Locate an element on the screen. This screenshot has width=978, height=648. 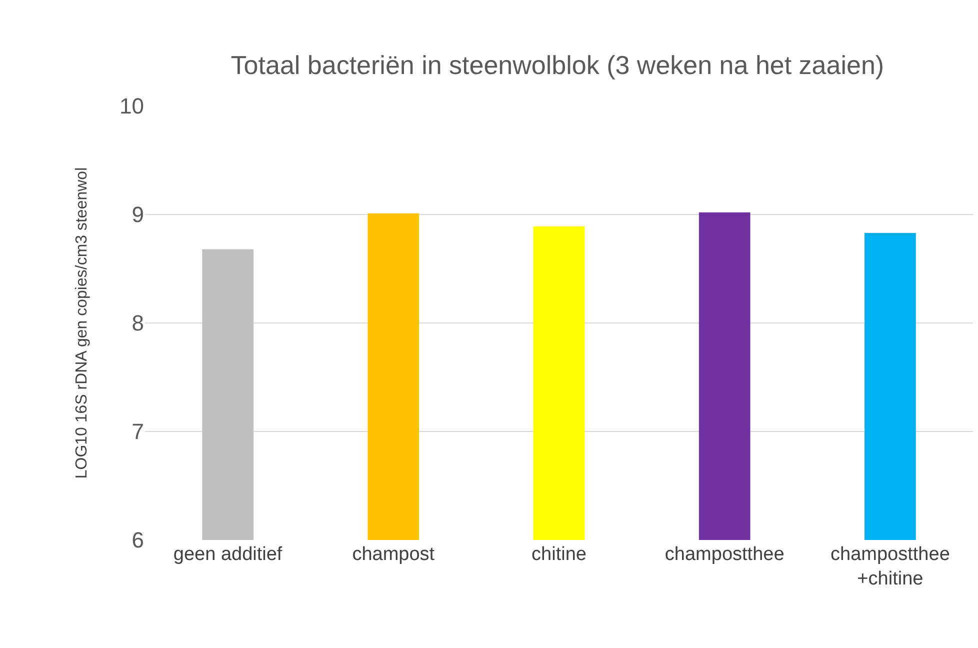
x-tick-label: geen additief is located at coordinates (228, 554).